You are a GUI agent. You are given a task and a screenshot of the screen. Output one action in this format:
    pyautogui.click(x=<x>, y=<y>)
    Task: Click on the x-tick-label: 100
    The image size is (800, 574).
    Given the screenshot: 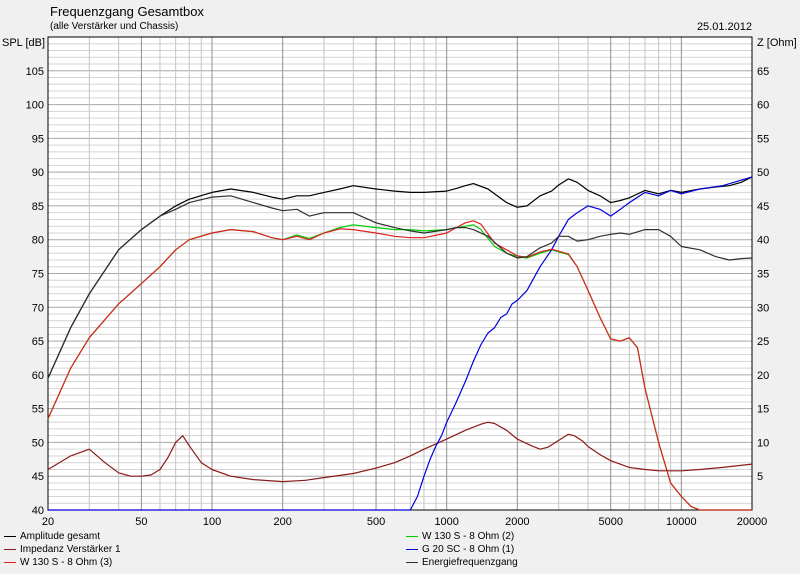 What is the action you would take?
    pyautogui.click(x=212, y=522)
    